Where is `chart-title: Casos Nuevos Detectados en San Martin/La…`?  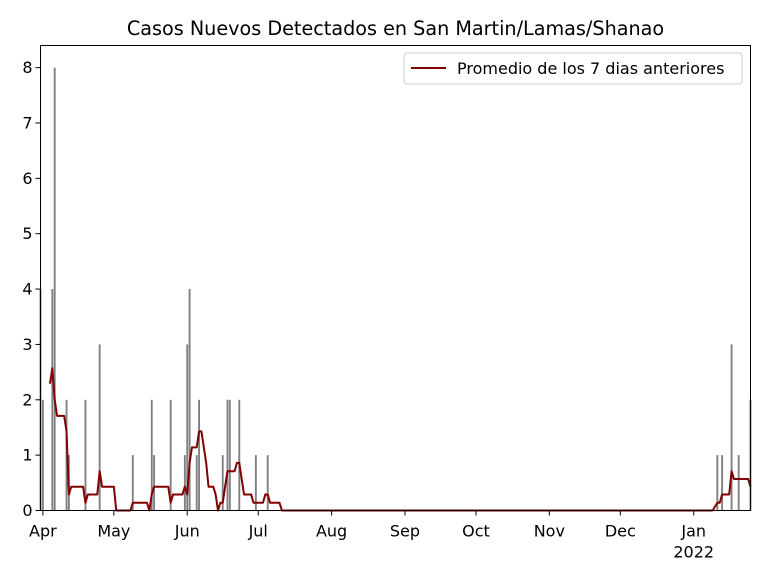
chart-title: Casos Nuevos Detectados en San Martin/La… is located at coordinates (395, 28).